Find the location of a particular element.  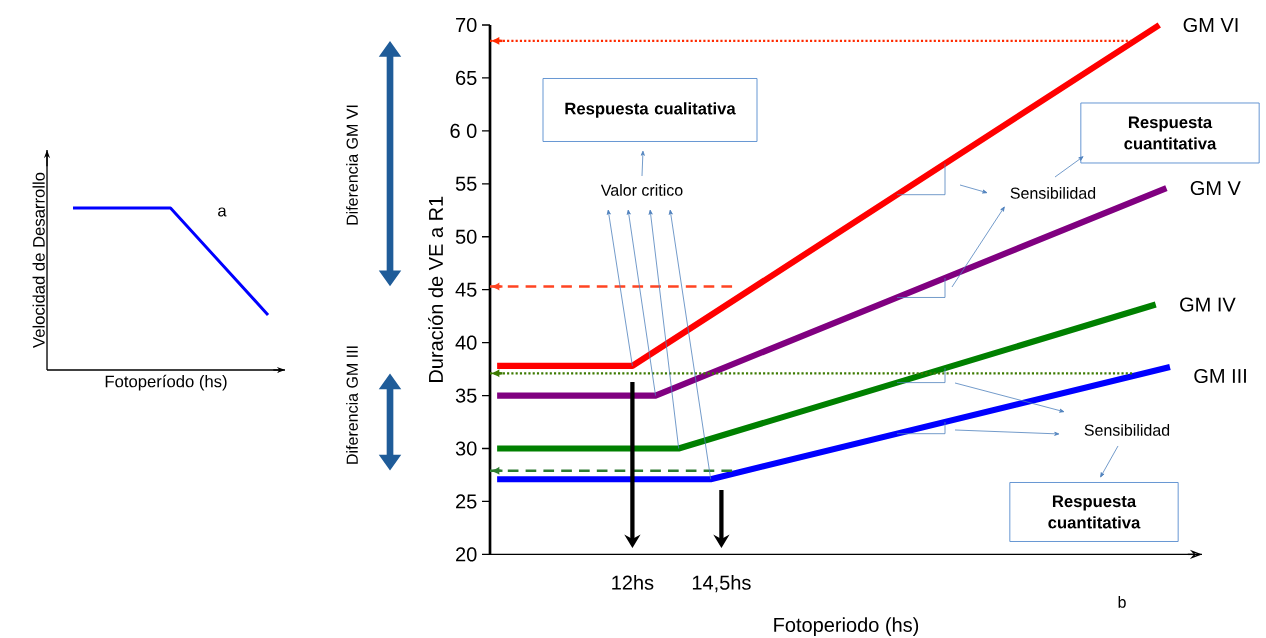

y-tick-label: 40 is located at coordinates (466, 342).